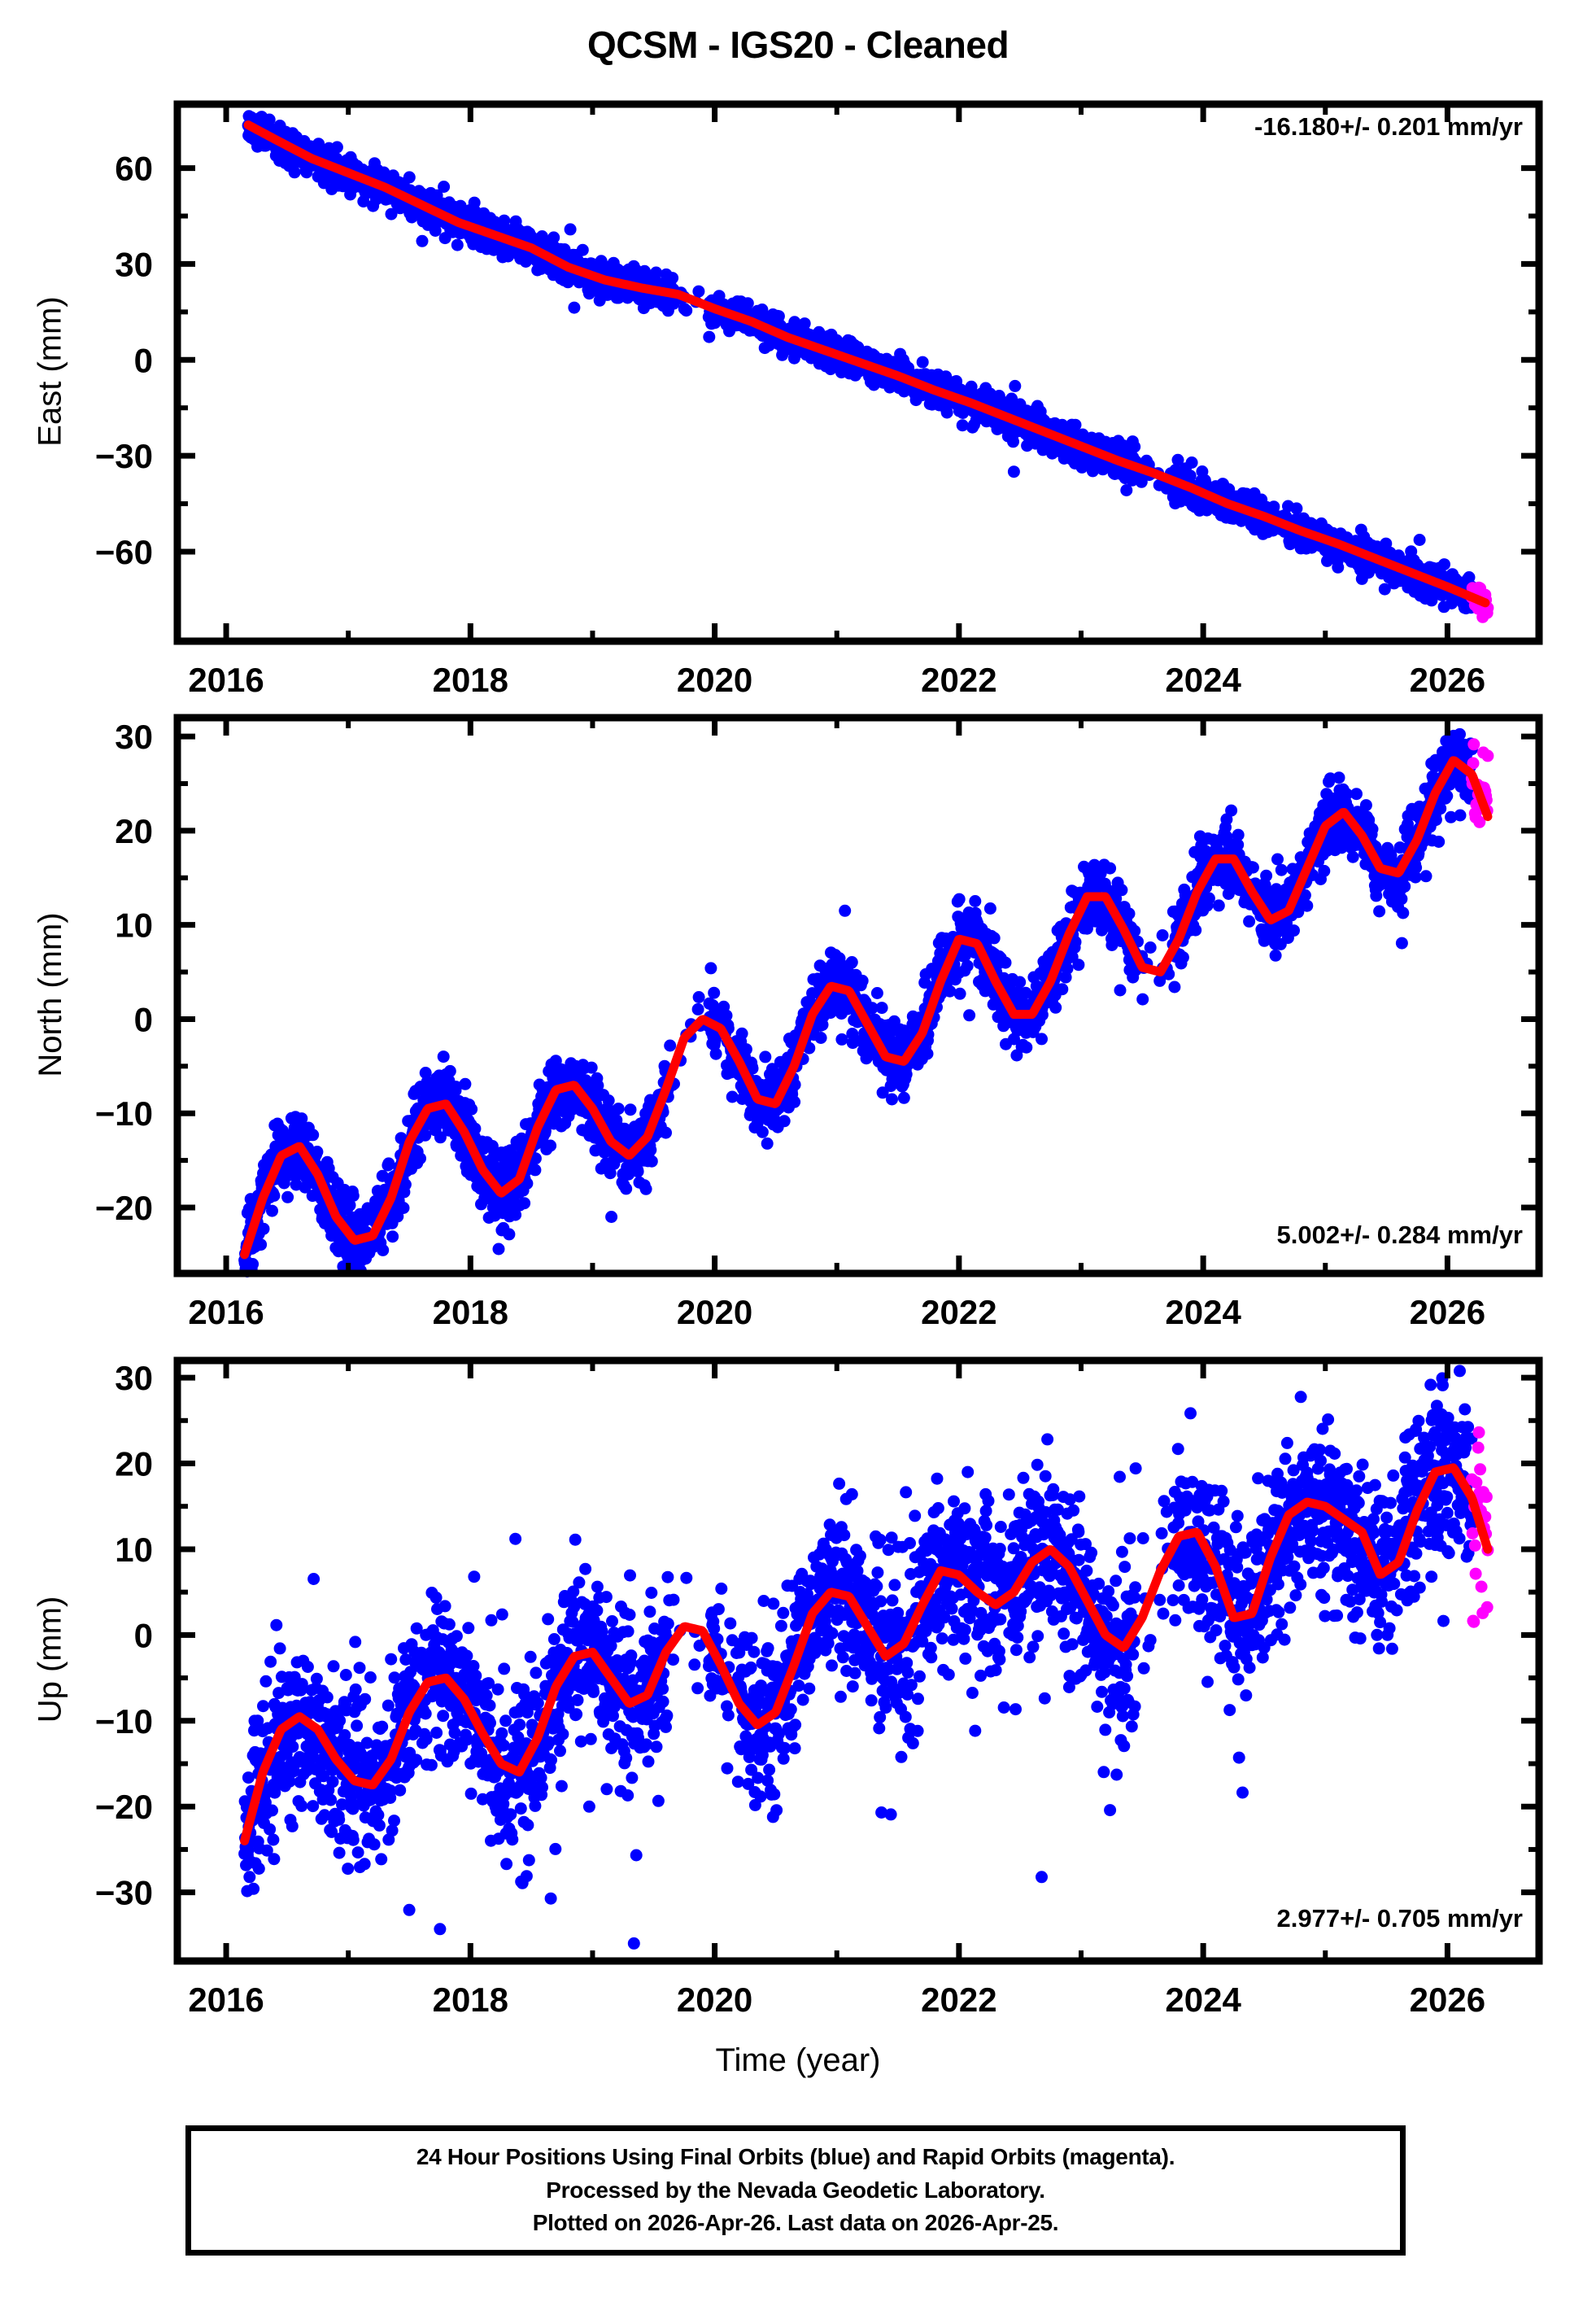  I want to click on rate-annotation-north: 5.002+/- 0.284 mm/yr, so click(1399, 1235).